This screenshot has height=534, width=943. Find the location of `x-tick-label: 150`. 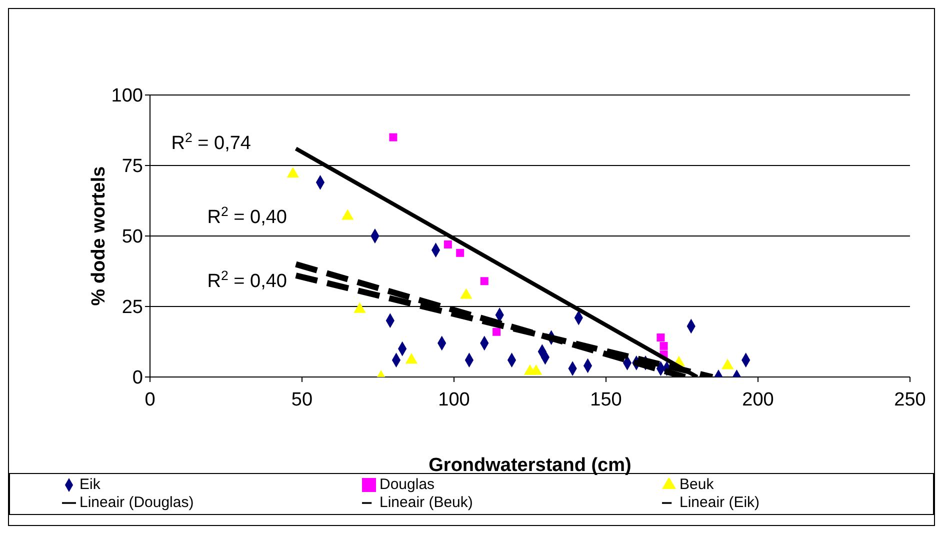

x-tick-label: 150 is located at coordinates (606, 399).